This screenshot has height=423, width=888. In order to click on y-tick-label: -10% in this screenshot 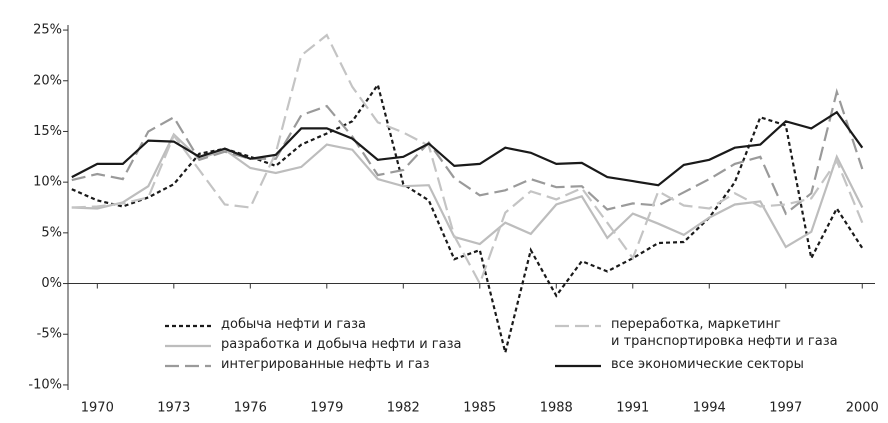, I will do `click(45, 384)`.